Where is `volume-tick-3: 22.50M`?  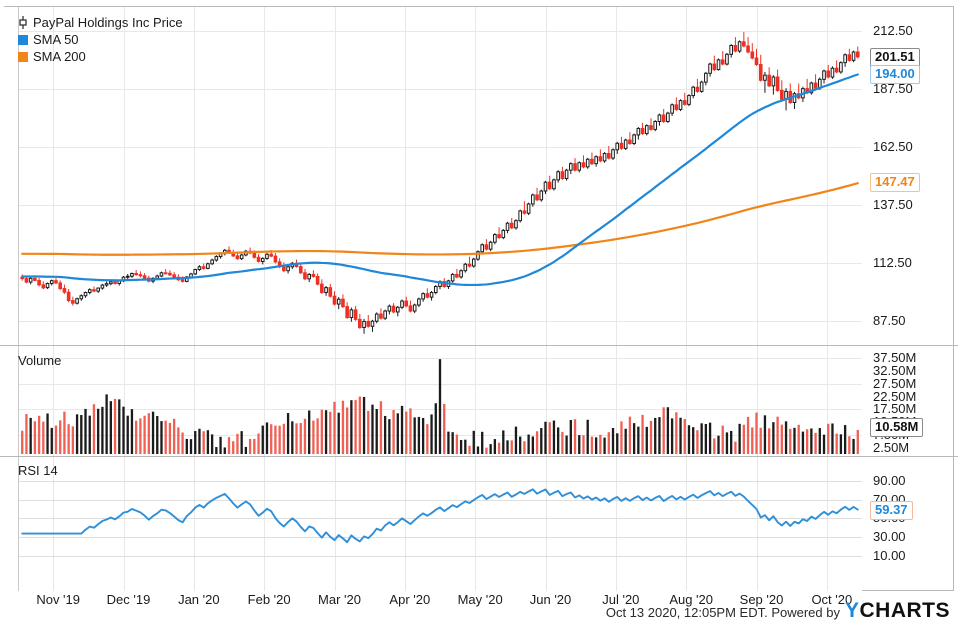
volume-tick-3: 22.50M is located at coordinates (895, 396).